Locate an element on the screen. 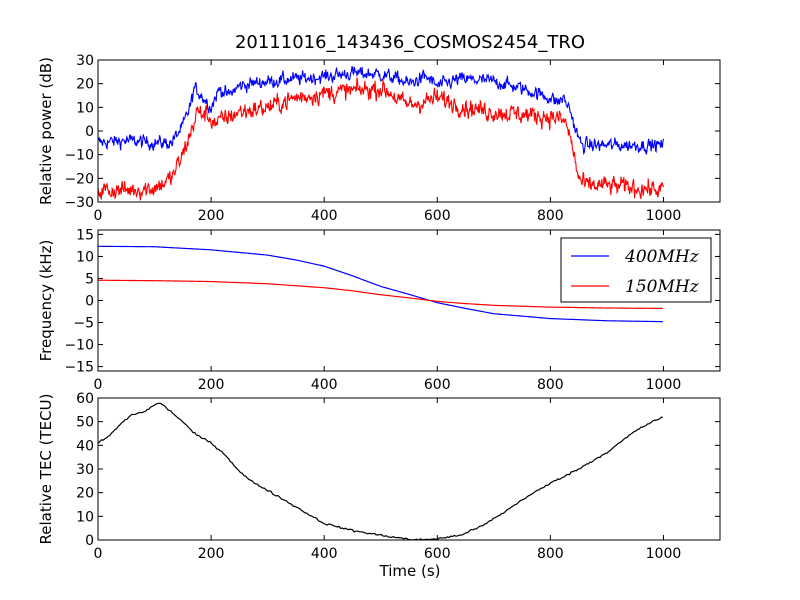 This screenshot has width=800, height=600. tec-x-tick-label: 200 is located at coordinates (211, 554).